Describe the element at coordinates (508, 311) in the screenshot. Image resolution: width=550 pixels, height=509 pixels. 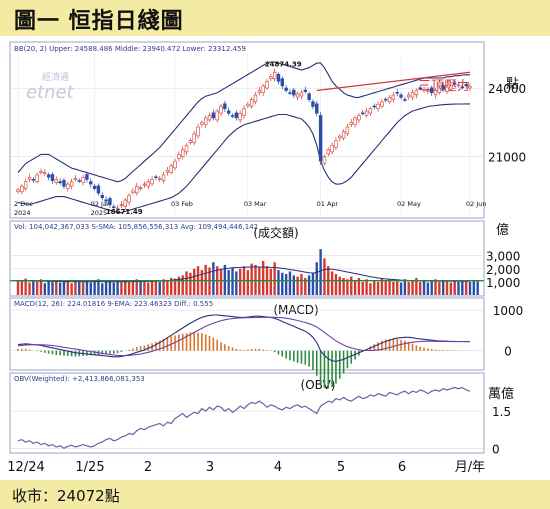
I see `macd-tick-label: 1000` at that location.